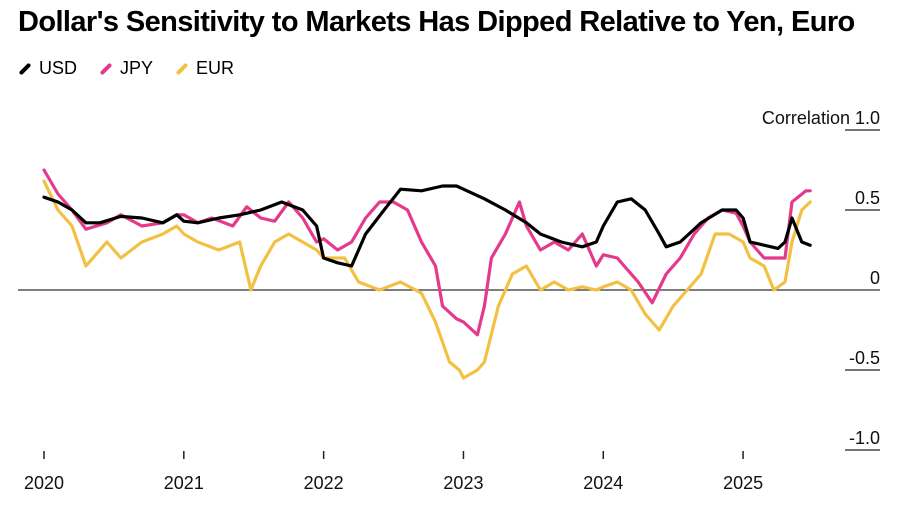 Image resolution: width=900 pixels, height=510 pixels. Describe the element at coordinates (864, 438) in the screenshot. I see `y-tick-label: -1.0` at that location.